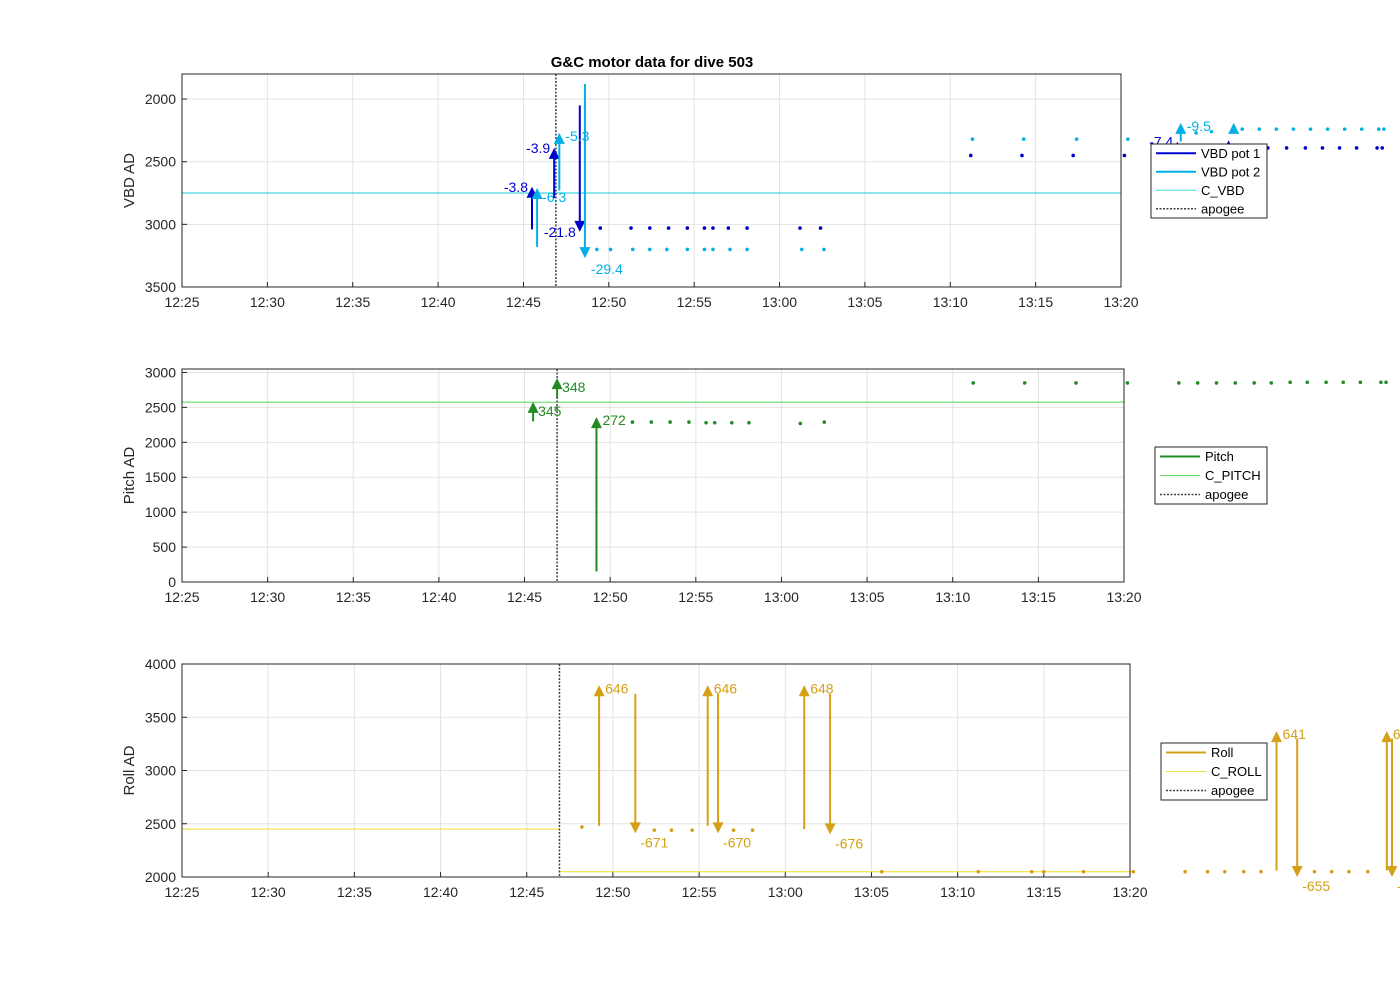 Image resolution: width=1400 pixels, height=986 pixels. I want to click on move-label: -5.3, so click(577, 136).